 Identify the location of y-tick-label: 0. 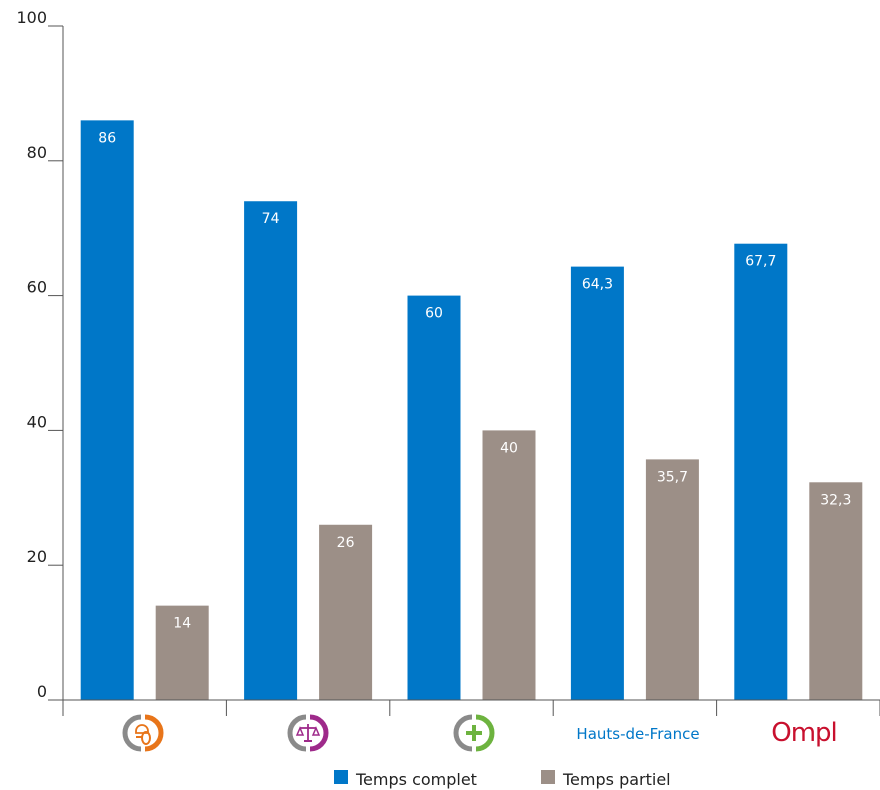
(42, 691).